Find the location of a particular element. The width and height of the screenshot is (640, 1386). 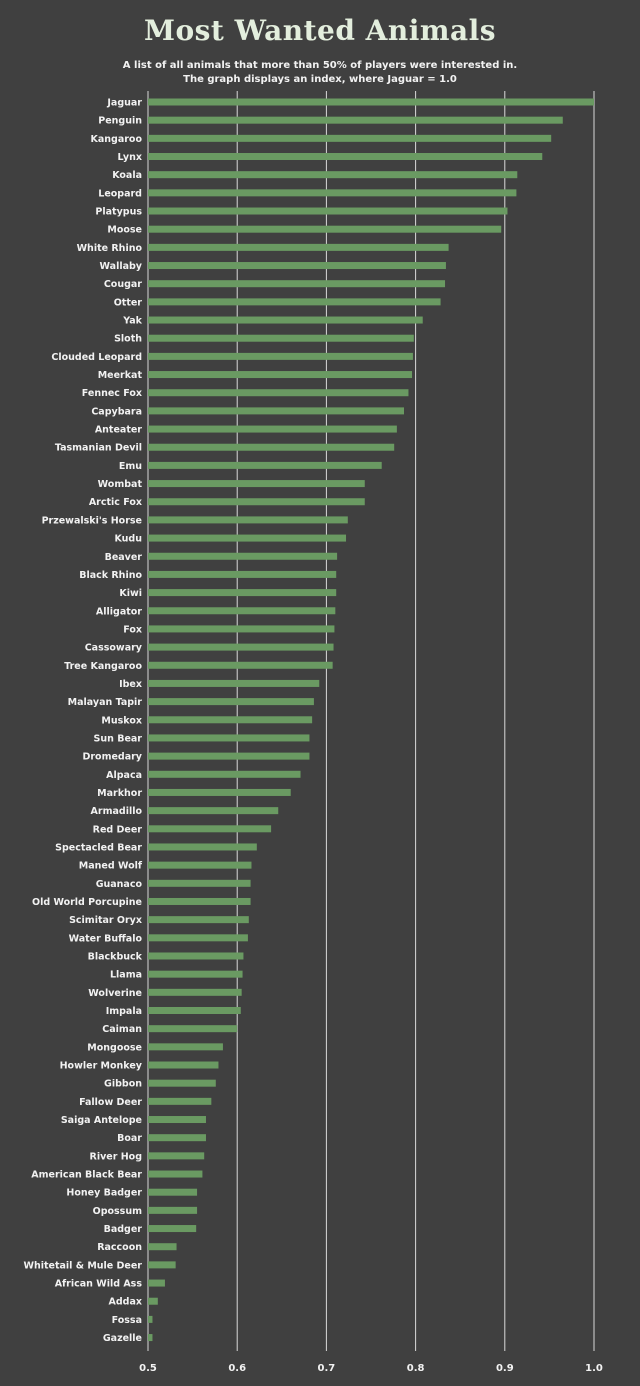

category-label: Blackbuck is located at coordinates (115, 956).